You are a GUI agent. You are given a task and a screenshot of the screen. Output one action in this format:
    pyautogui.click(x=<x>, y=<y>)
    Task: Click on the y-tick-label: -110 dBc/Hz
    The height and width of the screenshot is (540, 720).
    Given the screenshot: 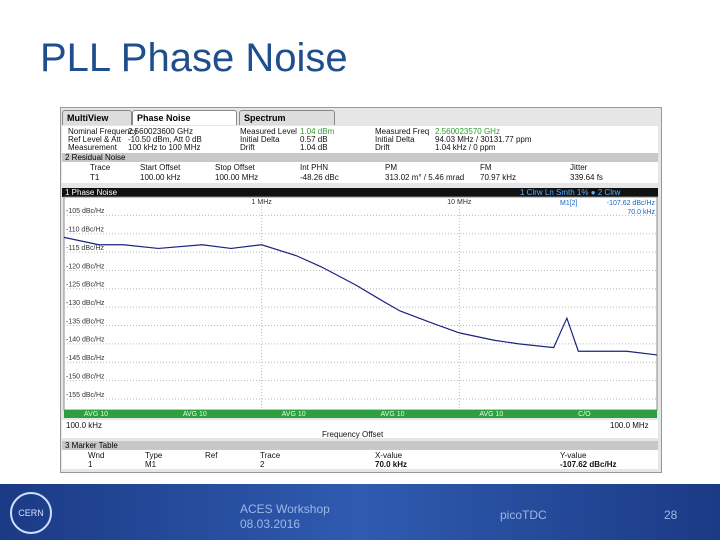 What is the action you would take?
    pyautogui.click(x=85, y=230)
    